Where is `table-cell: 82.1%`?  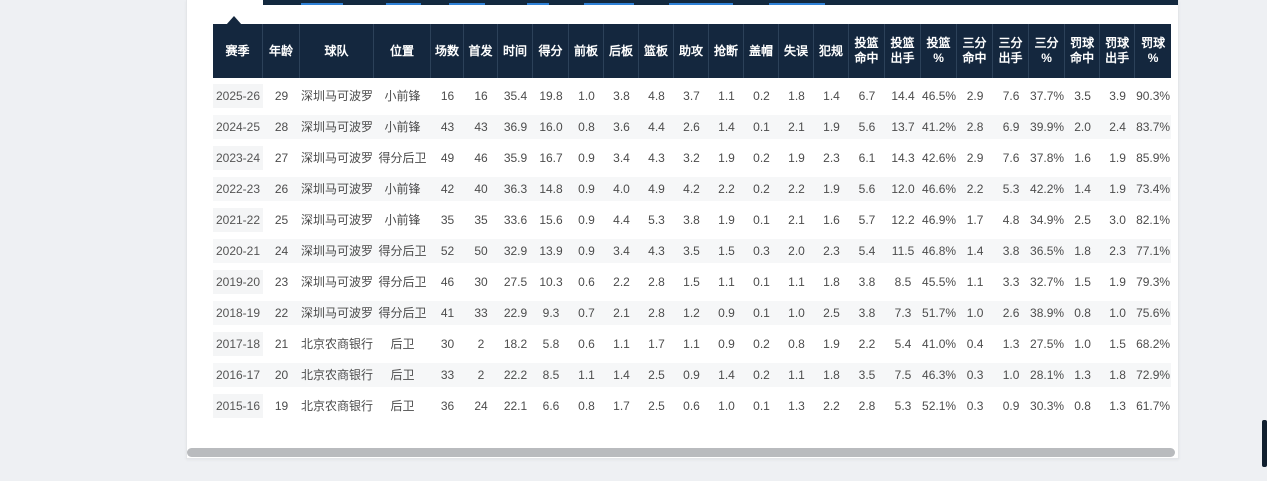
table-cell: 82.1% is located at coordinates (1153, 217).